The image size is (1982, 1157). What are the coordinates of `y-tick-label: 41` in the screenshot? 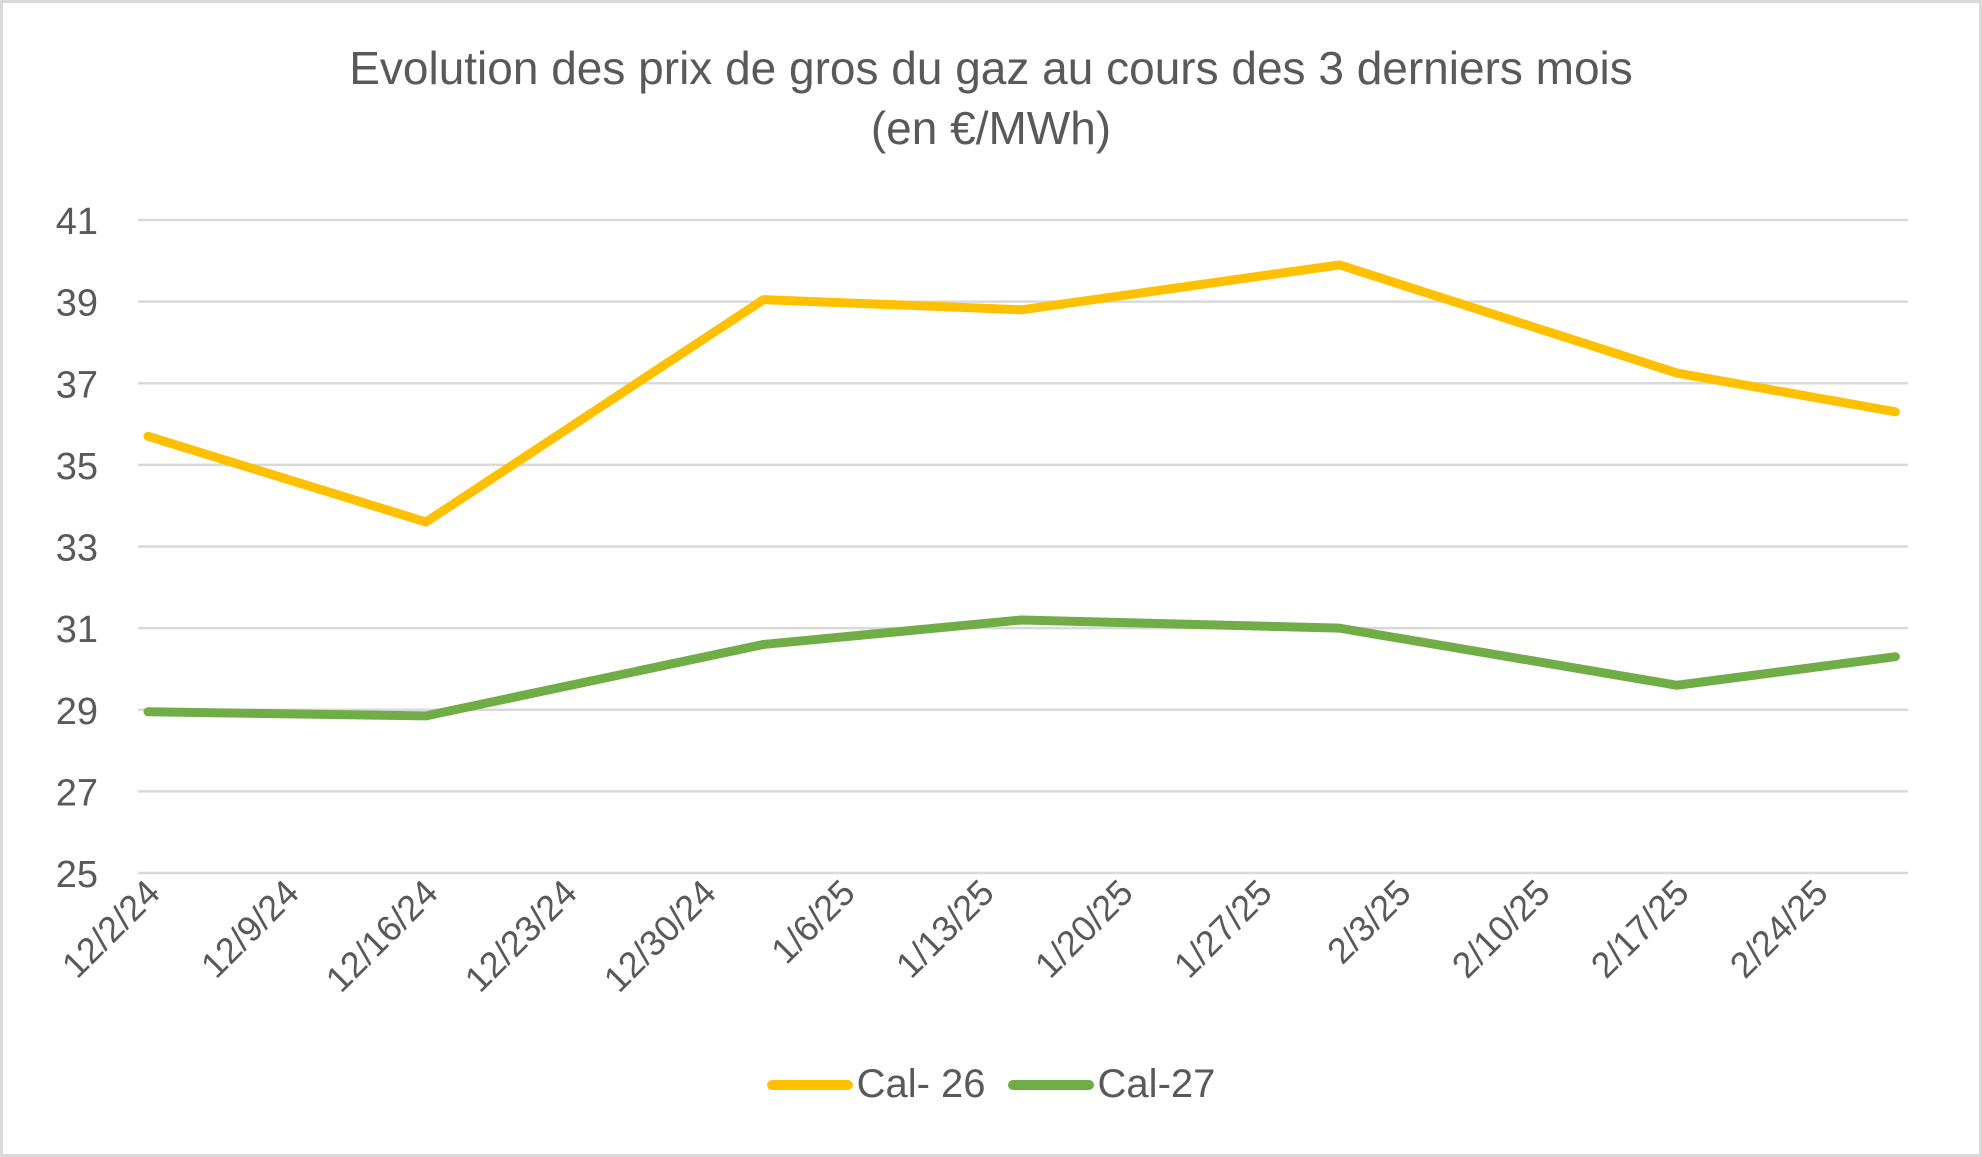 It's located at (77, 222).